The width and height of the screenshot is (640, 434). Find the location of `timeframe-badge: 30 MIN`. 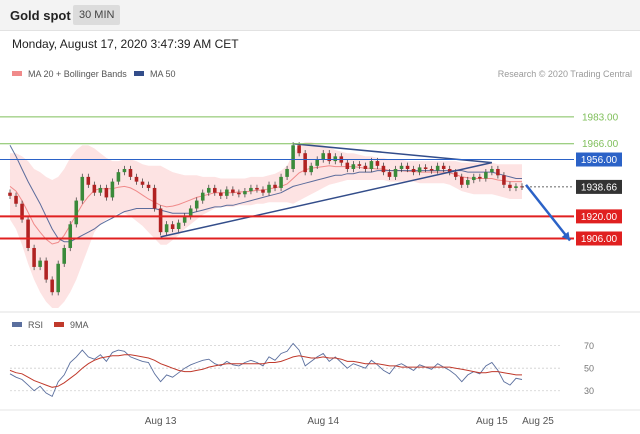

timeframe-badge: 30 MIN is located at coordinates (97, 15).